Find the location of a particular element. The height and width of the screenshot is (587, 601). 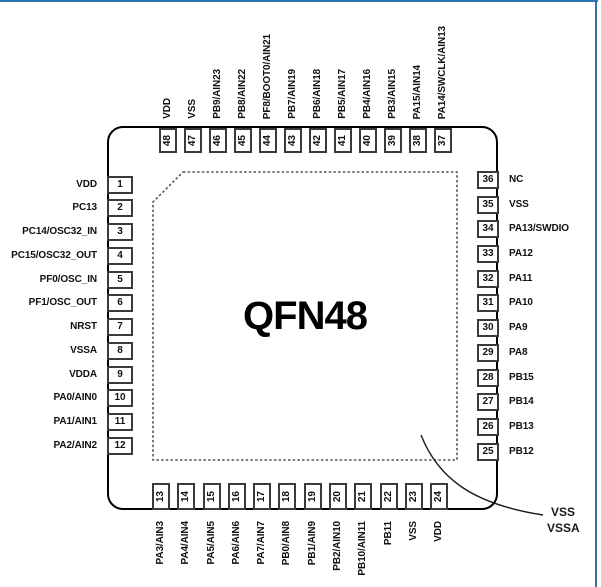

pin-box-47: 47 is located at coordinates (193, 140).